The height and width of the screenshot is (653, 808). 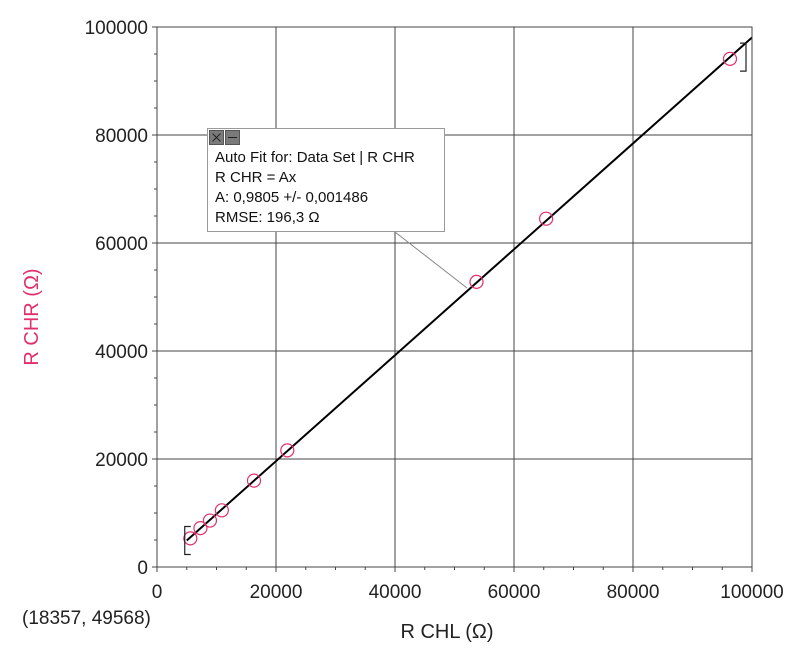 I want to click on fit-rmse: RMSE: 196,3 Ω, so click(x=267, y=217).